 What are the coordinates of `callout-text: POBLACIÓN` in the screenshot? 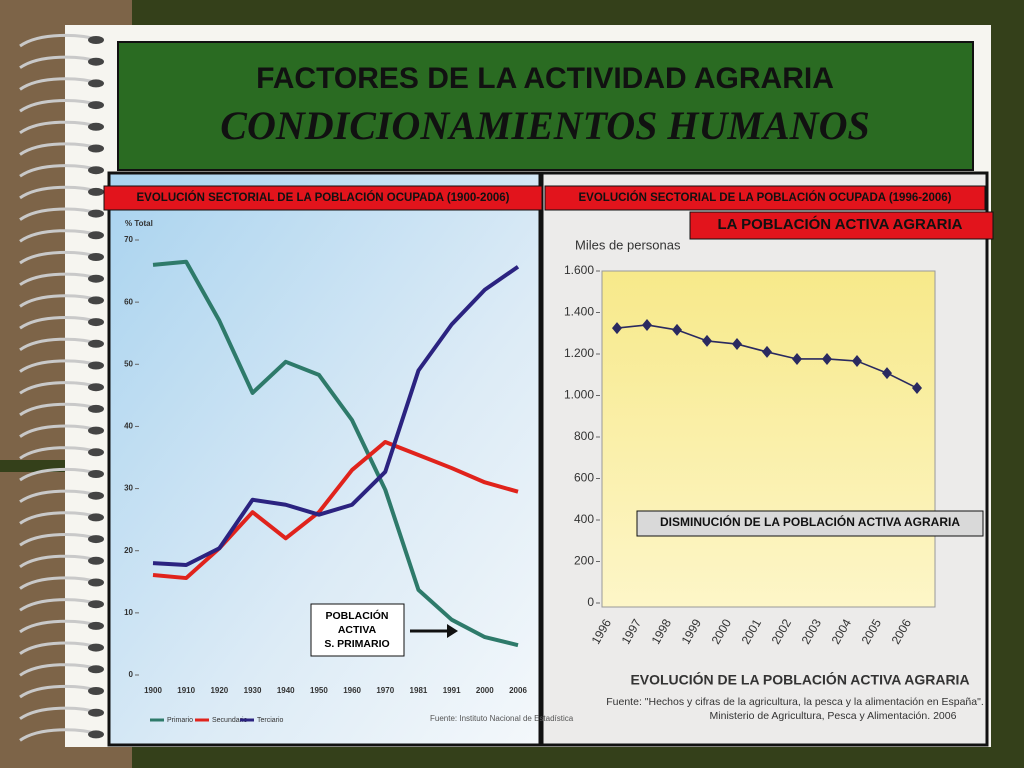 It's located at (357, 615).